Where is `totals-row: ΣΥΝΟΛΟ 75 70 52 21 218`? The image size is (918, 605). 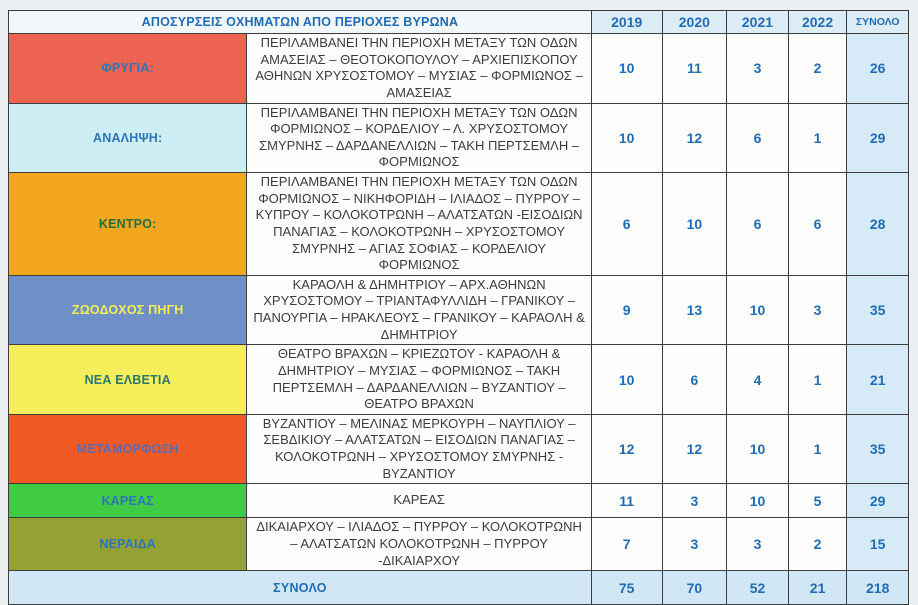
totals-row: ΣΥΝΟΛΟ 75 70 52 21 218 is located at coordinates (458, 587).